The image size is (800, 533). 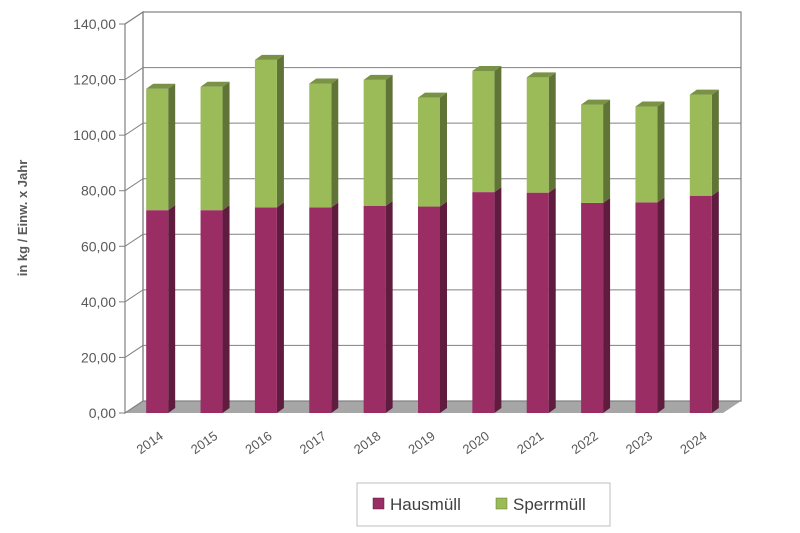 I want to click on bar-hausm-ll-2018, so click(x=378, y=306).